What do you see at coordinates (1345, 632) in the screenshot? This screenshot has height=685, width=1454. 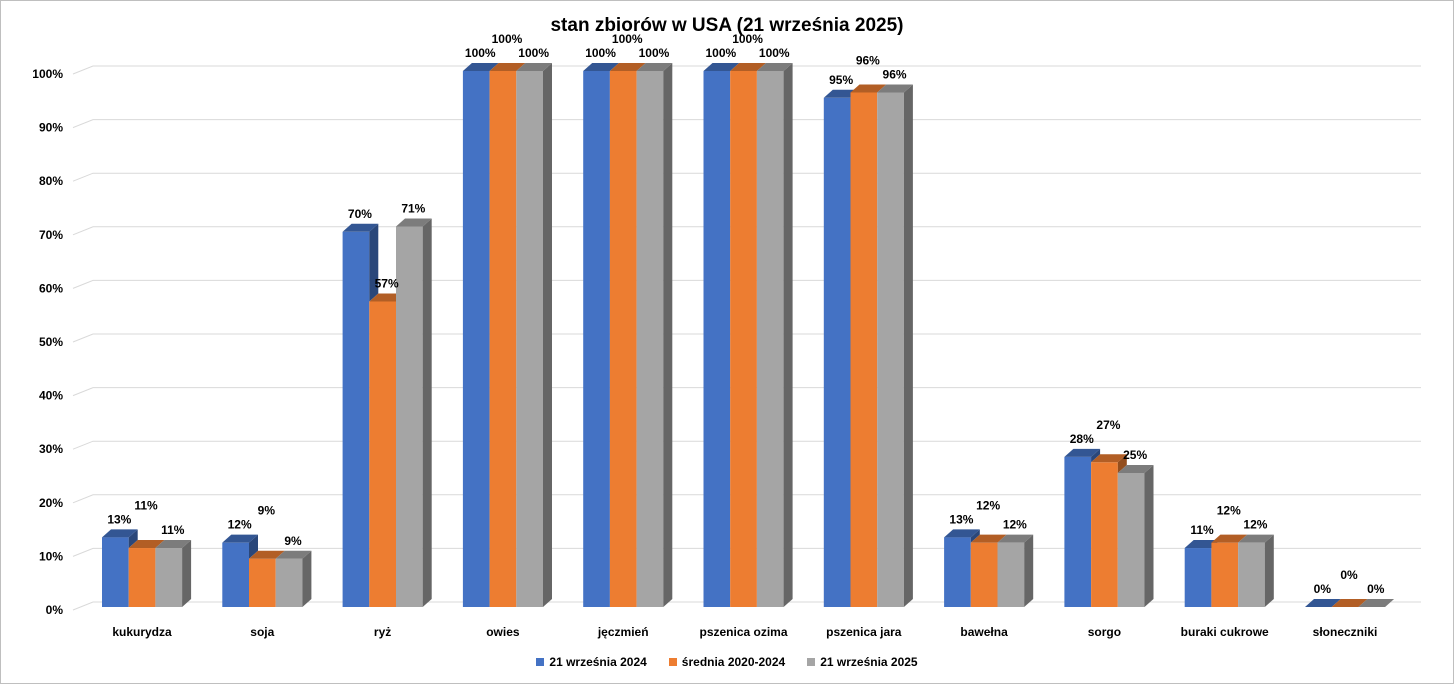 I see `category-label: słoneczniki` at bounding box center [1345, 632].